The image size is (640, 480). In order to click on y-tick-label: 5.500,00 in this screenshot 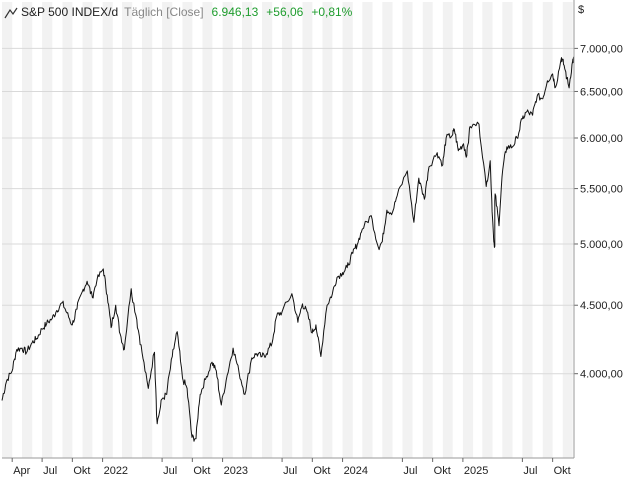, I will do `click(601, 190)`.